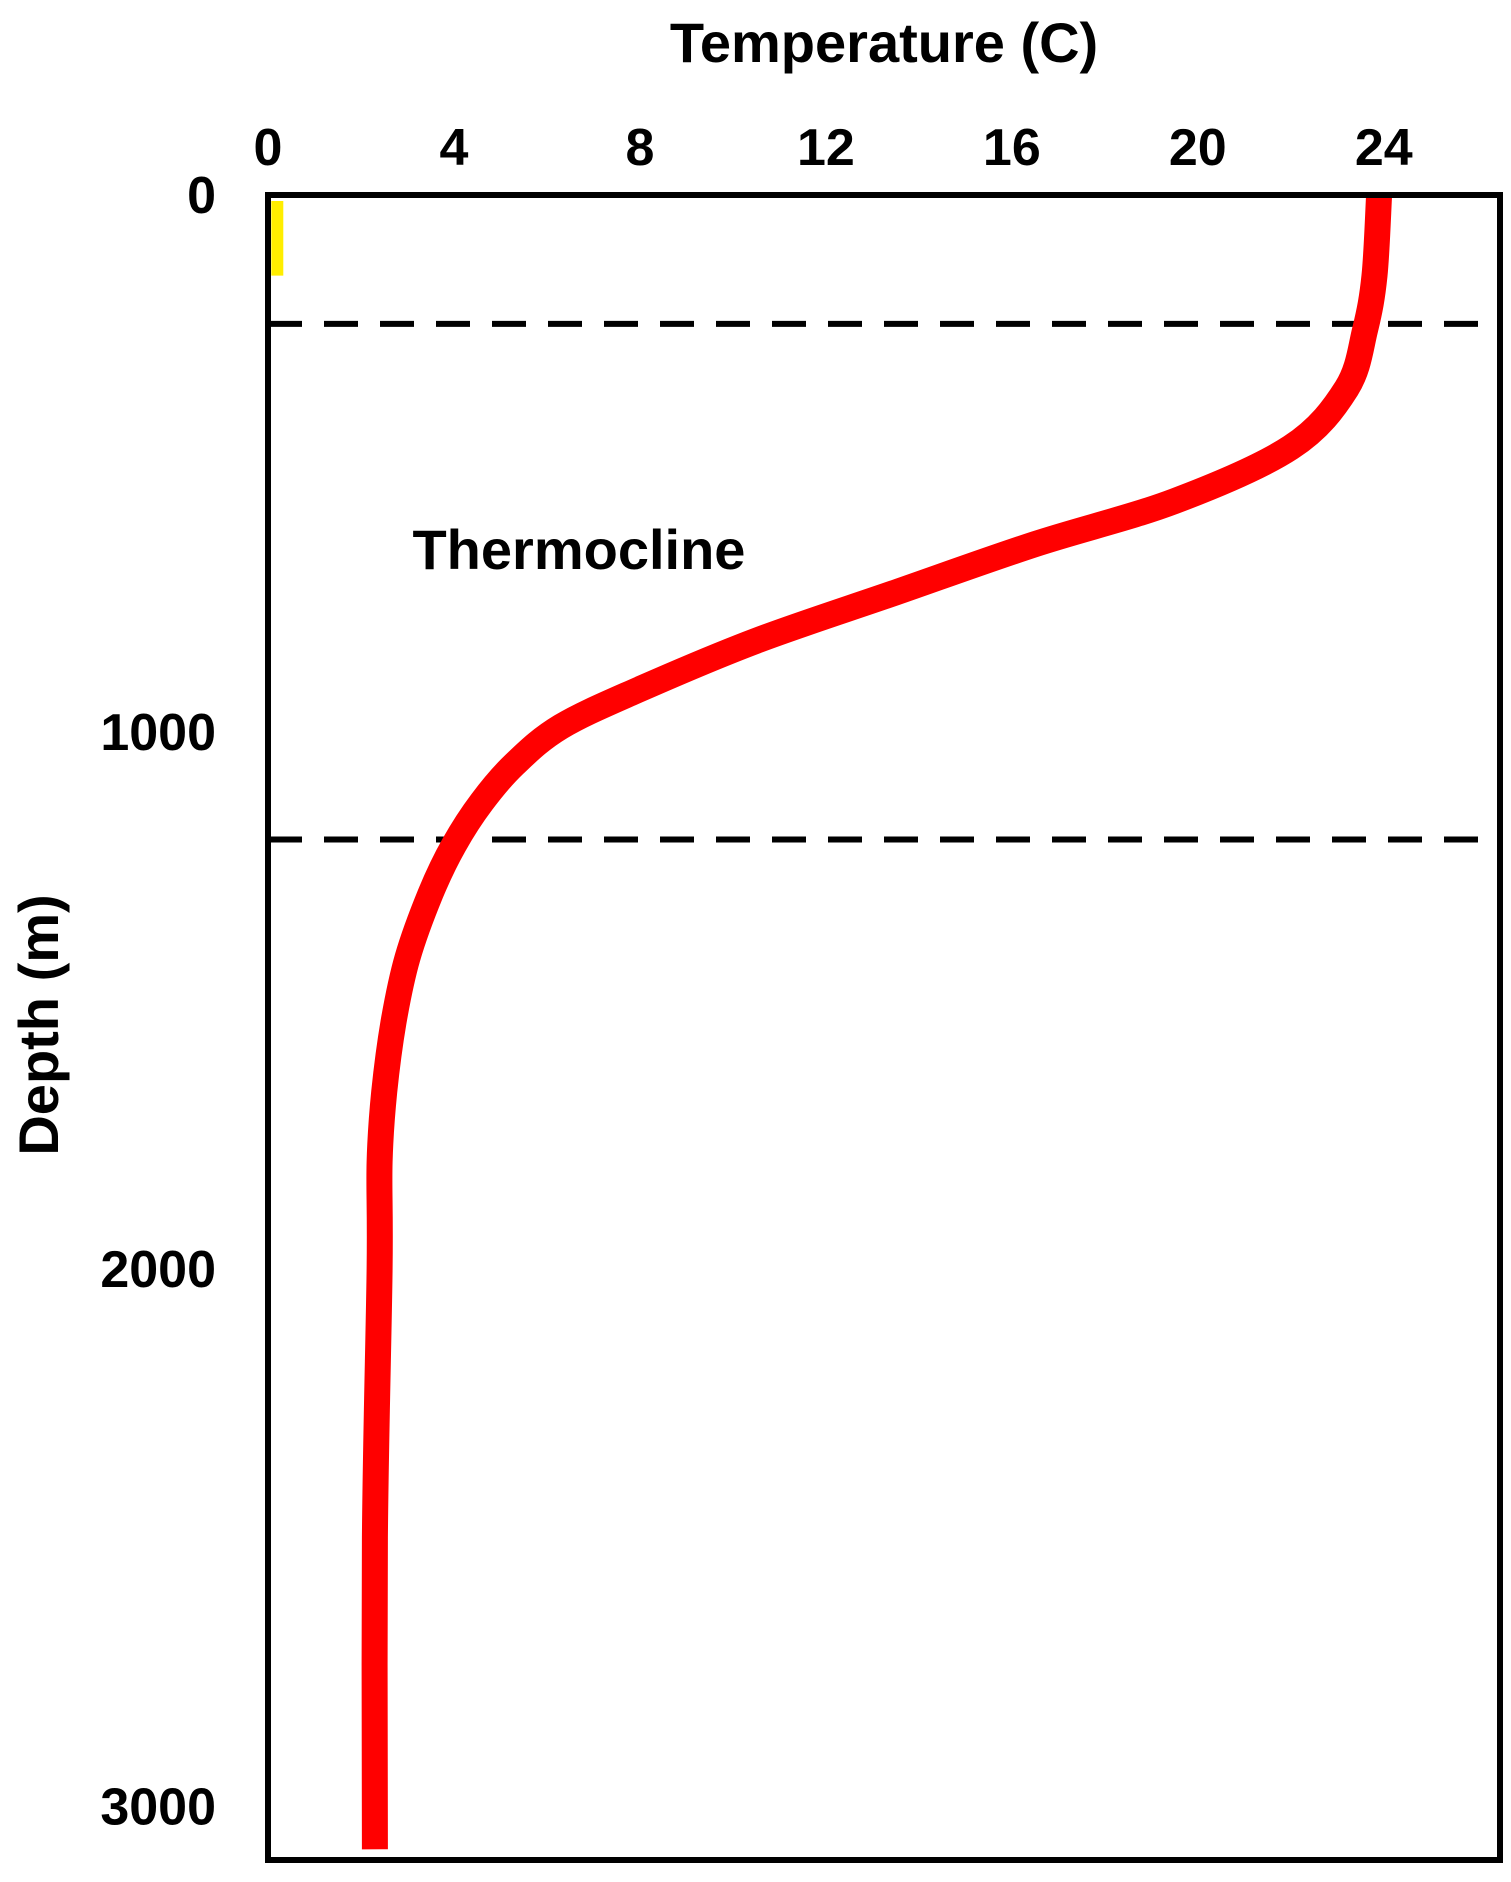 Image resolution: width=1511 pixels, height=1882 pixels. Describe the element at coordinates (158, 1807) in the screenshot. I see `y-tick-label: 3000` at that location.